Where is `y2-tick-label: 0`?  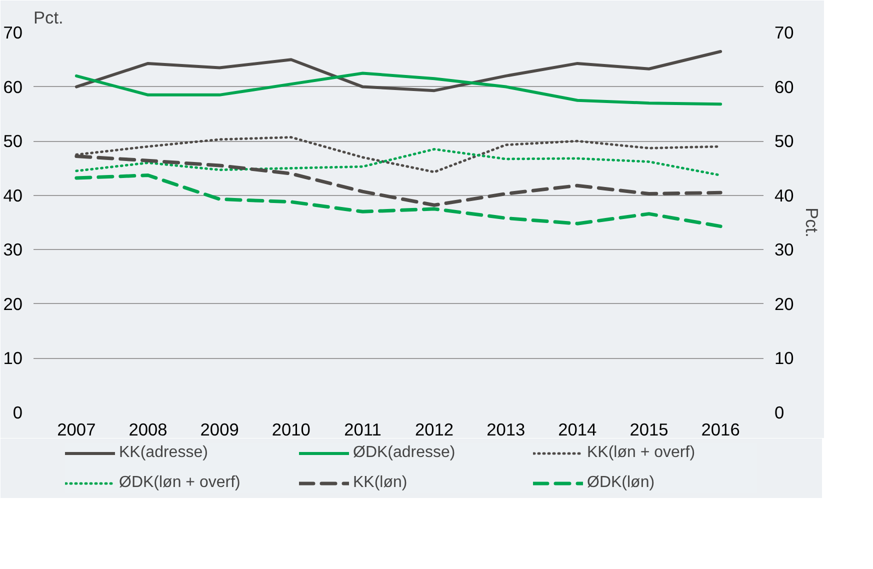 y2-tick-label: 0 is located at coordinates (779, 412).